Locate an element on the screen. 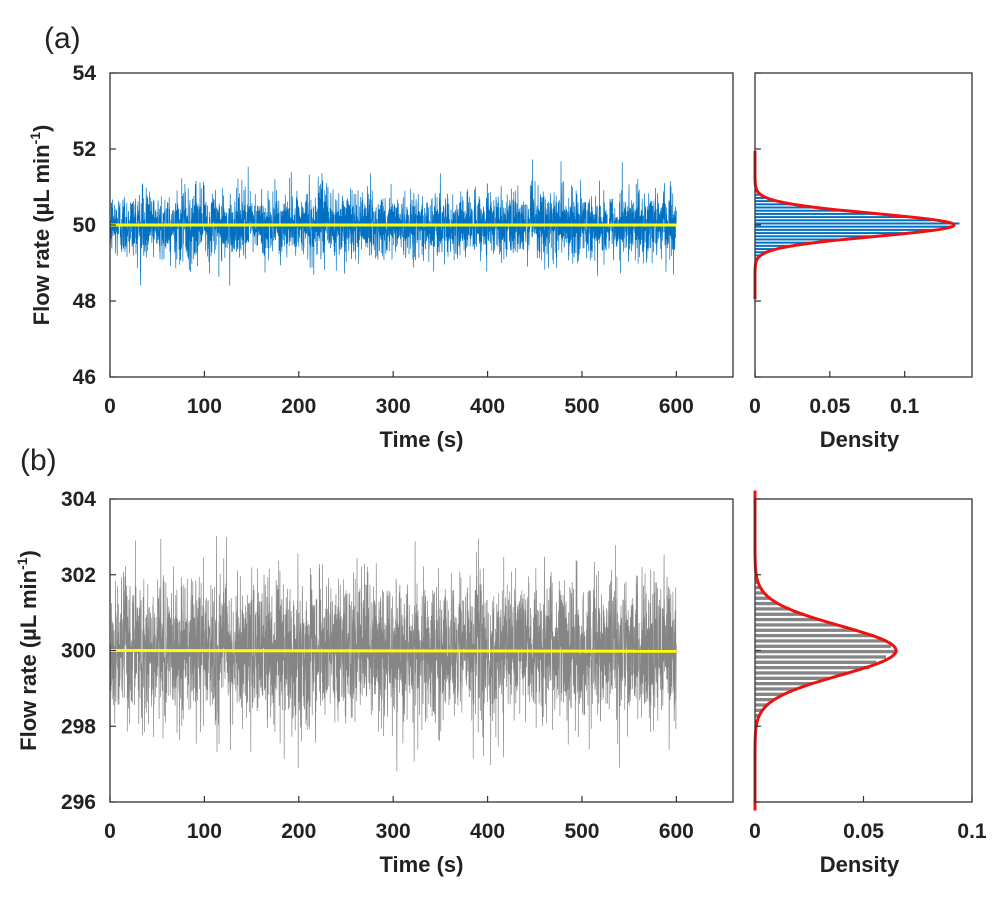 This screenshot has height=904, width=1000. signal-trace-b is located at coordinates (393, 654).